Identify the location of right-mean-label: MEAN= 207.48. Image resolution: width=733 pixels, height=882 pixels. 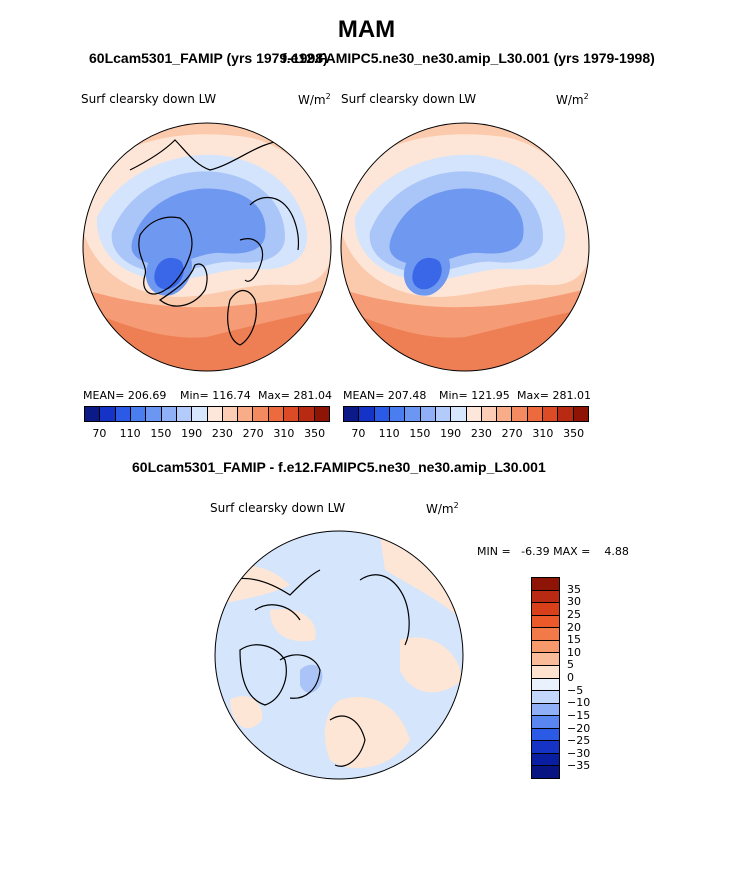
(385, 395).